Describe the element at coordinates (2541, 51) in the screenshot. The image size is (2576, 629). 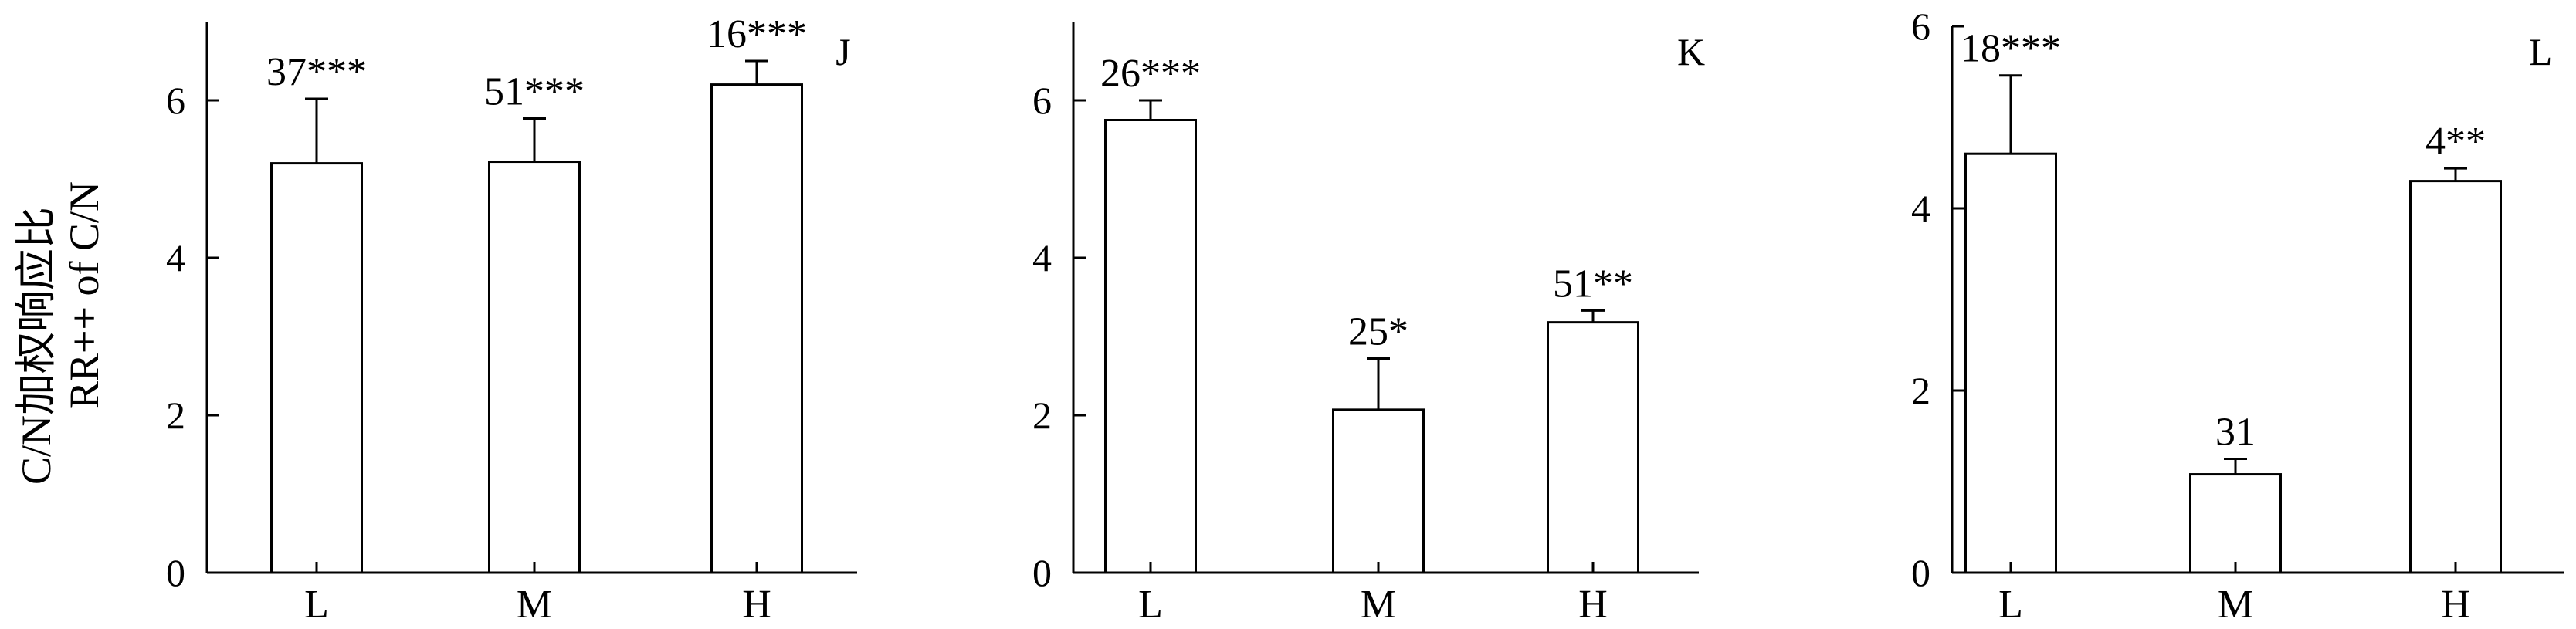
I see `panel-label: L` at that location.